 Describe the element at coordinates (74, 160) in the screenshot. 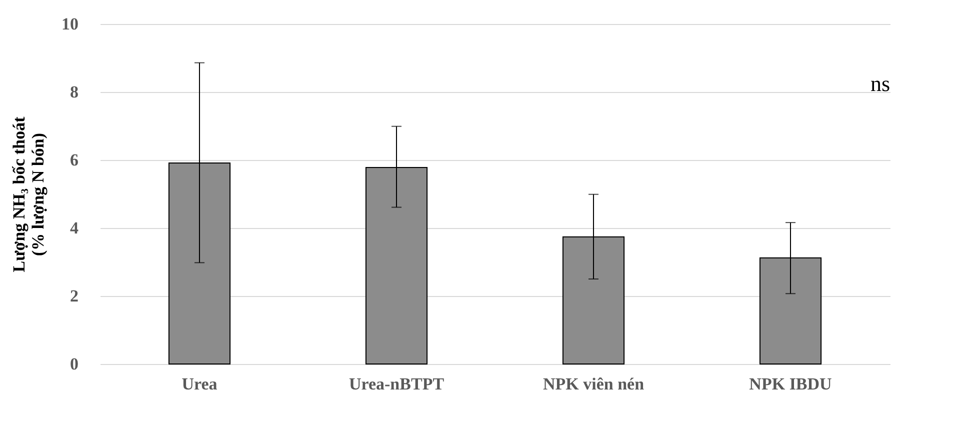

I see `y-tick-label: 6` at that location.